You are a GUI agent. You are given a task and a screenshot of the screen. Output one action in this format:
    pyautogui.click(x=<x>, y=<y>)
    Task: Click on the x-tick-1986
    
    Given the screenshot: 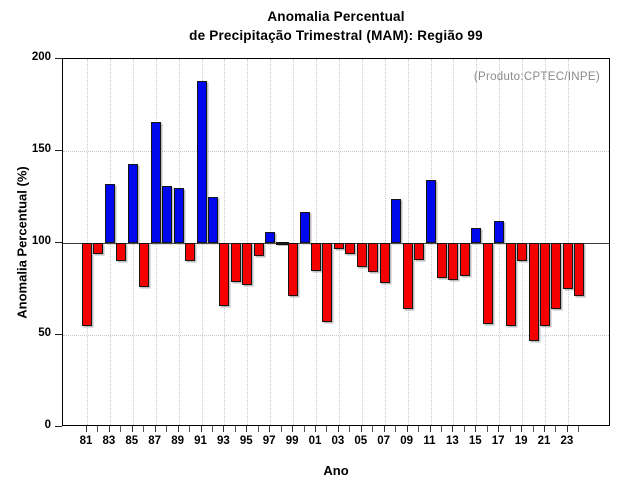 What is the action you would take?
    pyautogui.click(x=144, y=429)
    